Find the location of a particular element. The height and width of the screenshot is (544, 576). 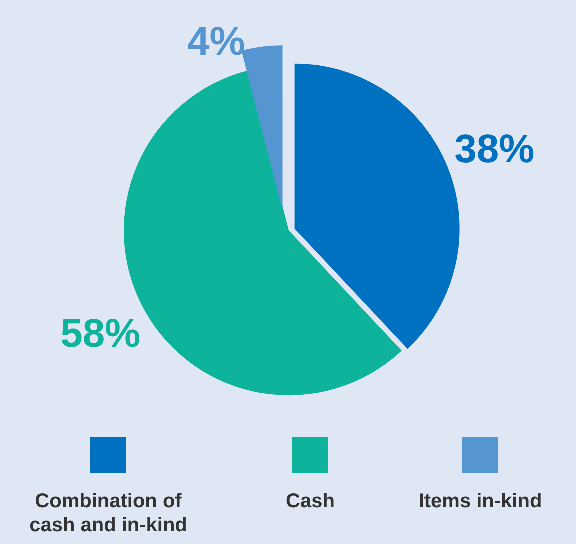

legend-label: Items in-kind is located at coordinates (480, 501).